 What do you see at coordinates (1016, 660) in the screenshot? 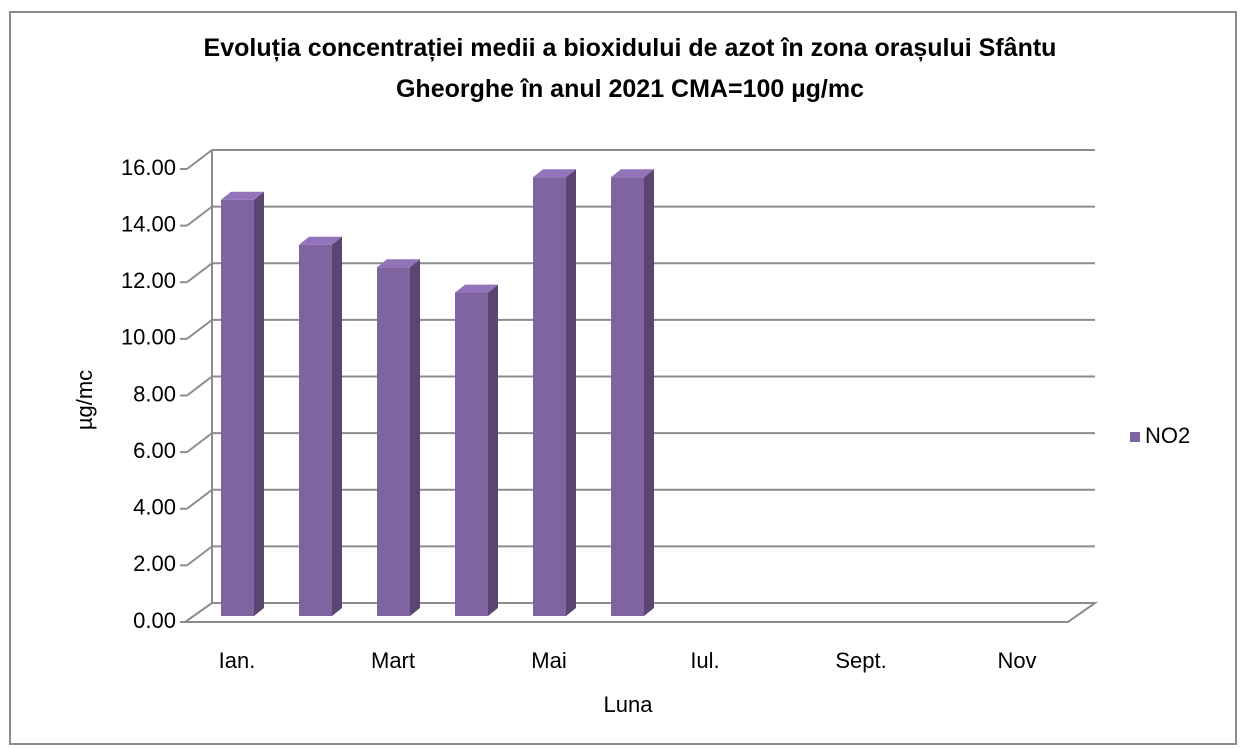
I see `x-tick-label: Nov` at bounding box center [1016, 660].